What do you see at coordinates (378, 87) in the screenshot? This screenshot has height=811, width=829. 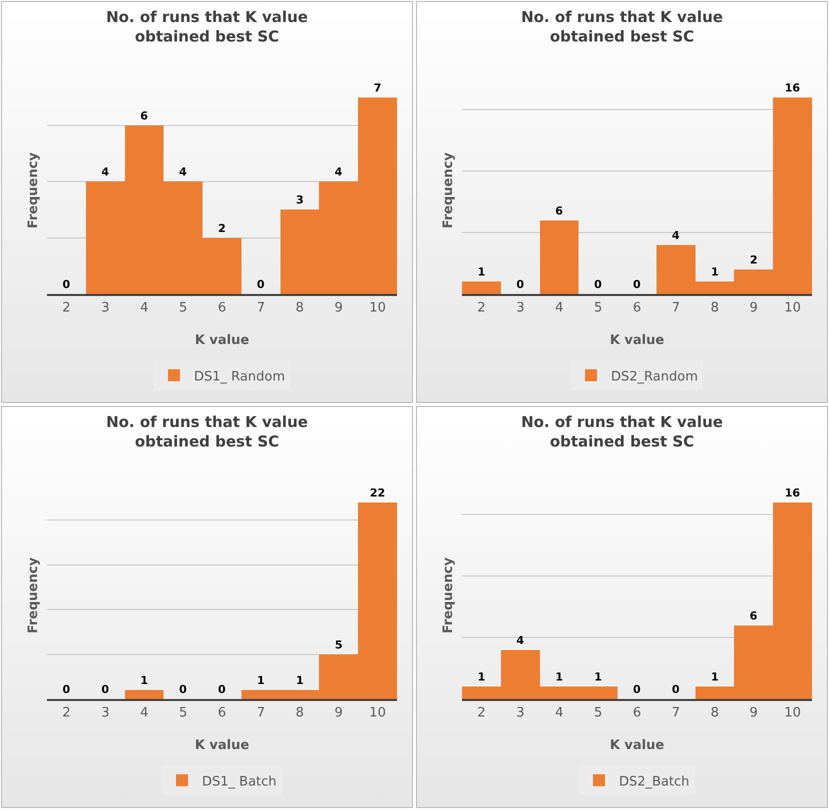 I see `data-label: 7` at bounding box center [378, 87].